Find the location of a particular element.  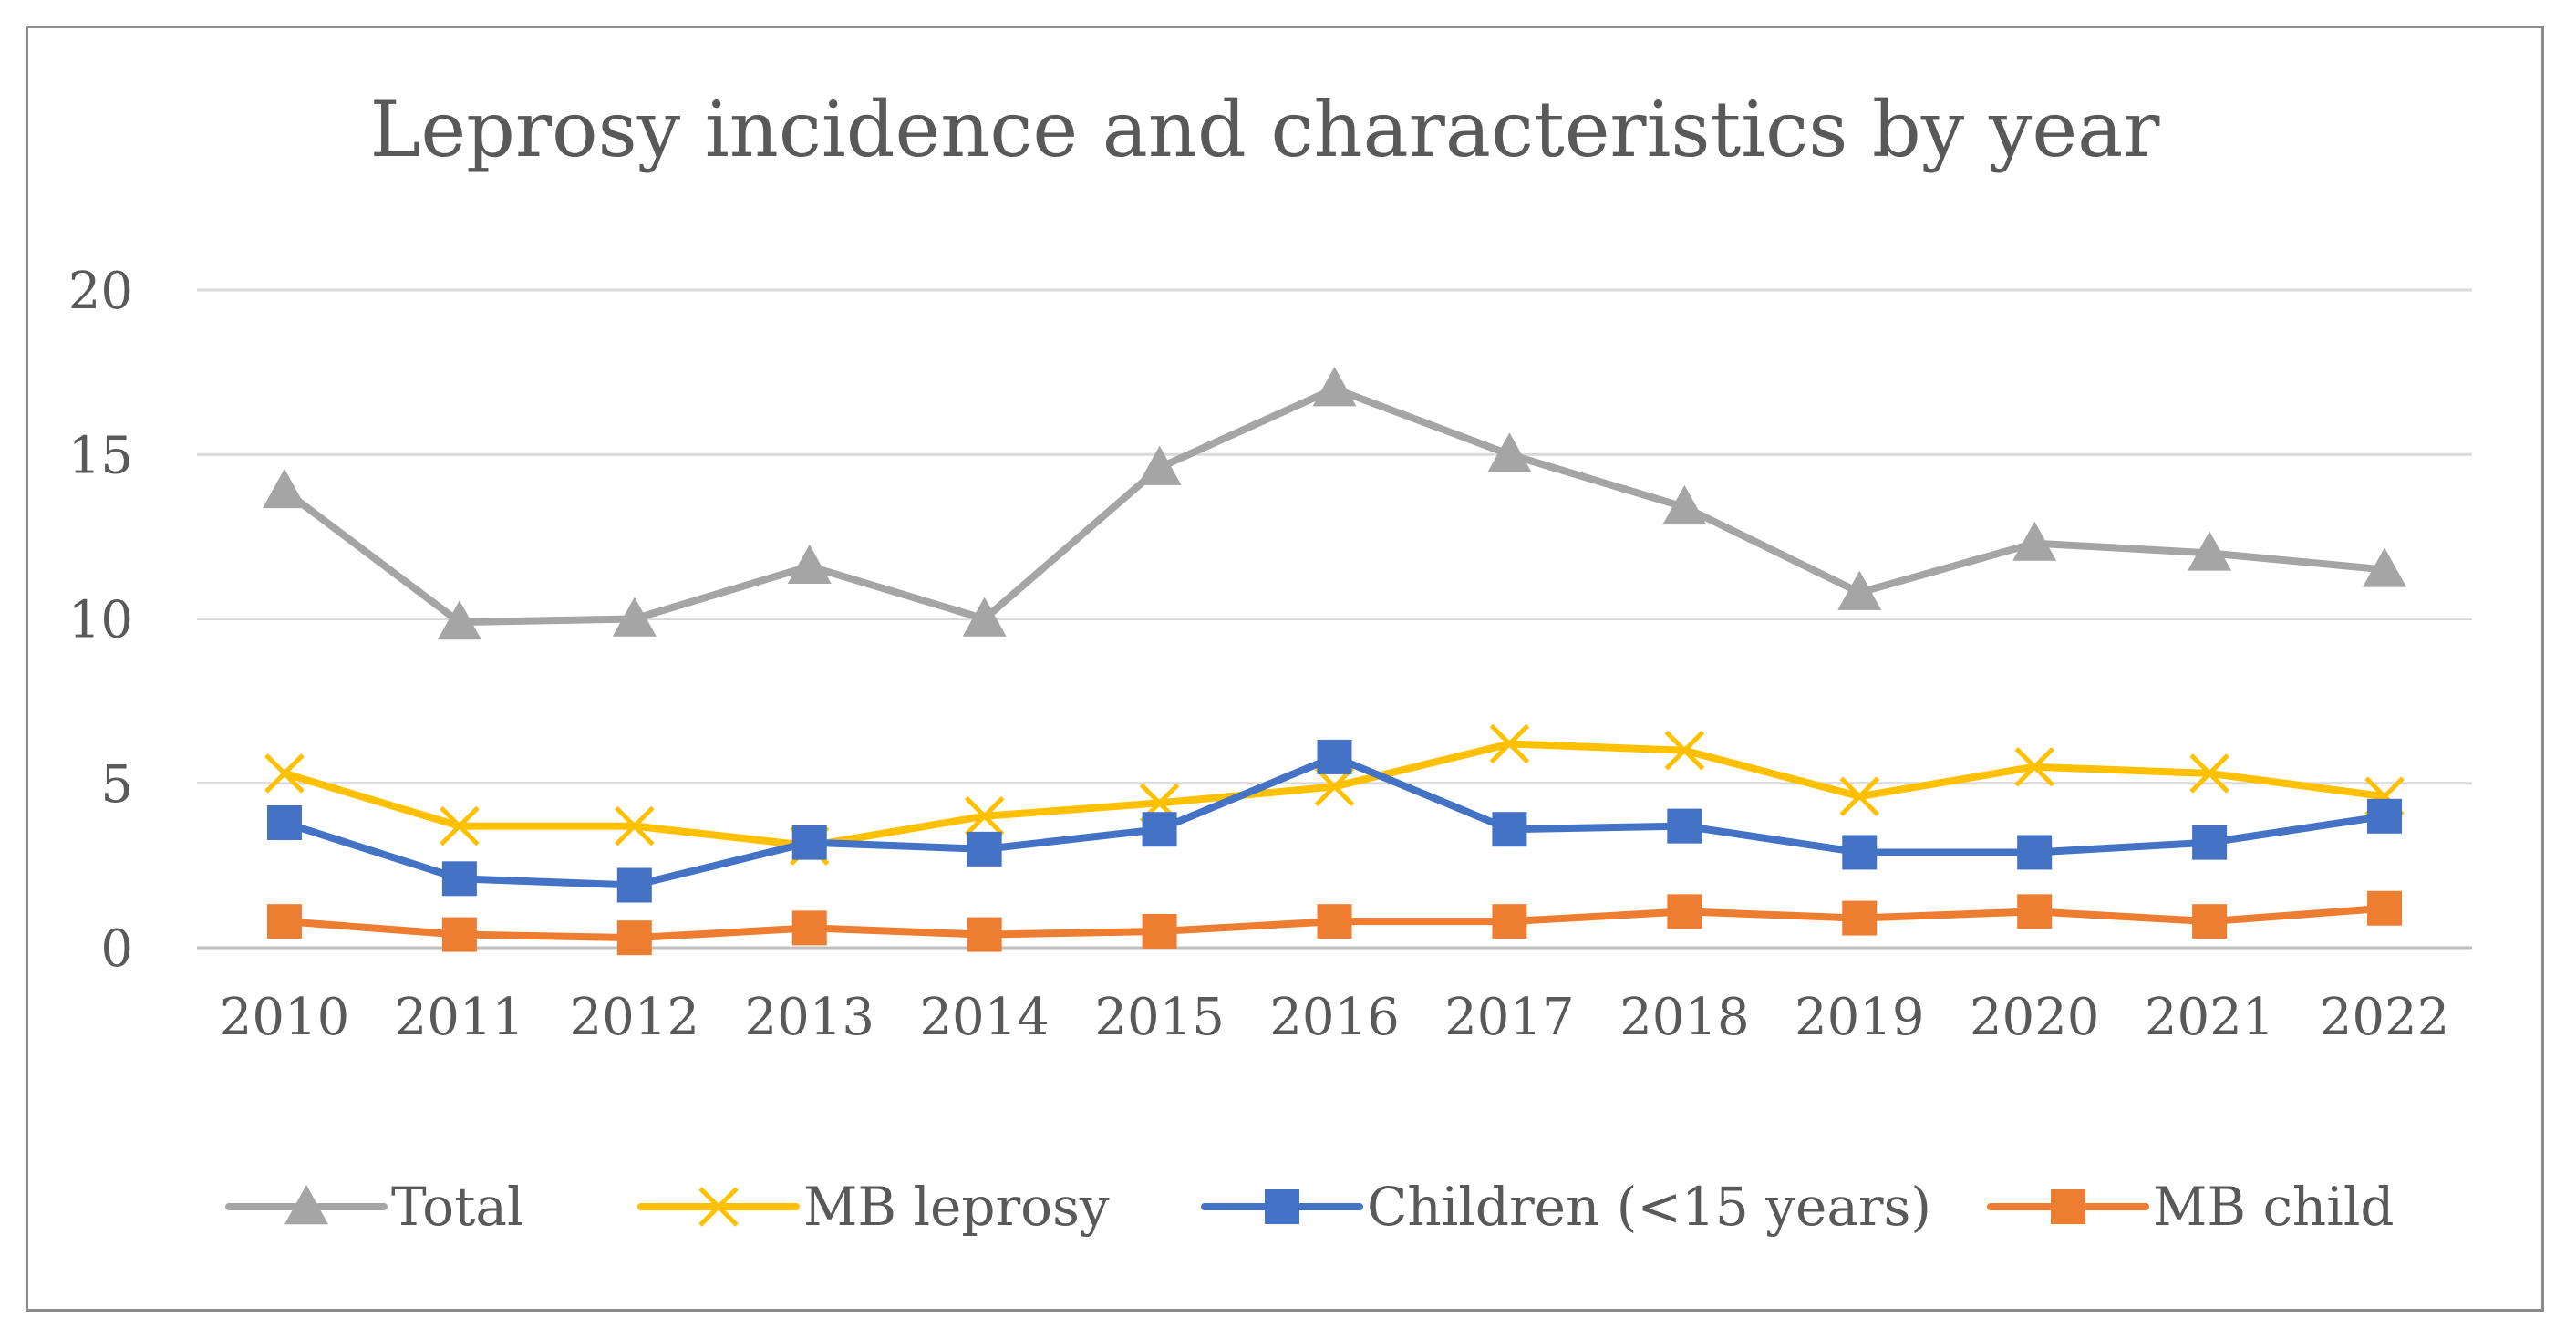

x-tick-label: 2016 is located at coordinates (1334, 1017).